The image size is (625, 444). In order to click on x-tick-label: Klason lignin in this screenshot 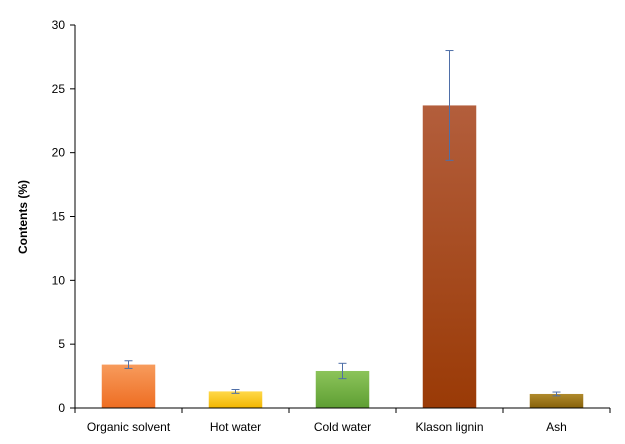, I will do `click(449, 427)`.